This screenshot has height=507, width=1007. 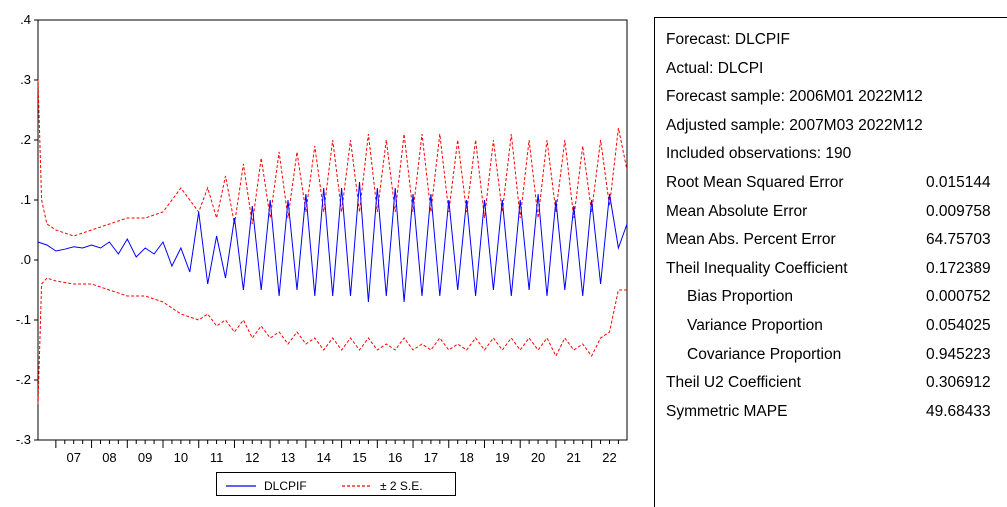 I want to click on stats-header-line: Actual: DLCPI, so click(x=715, y=68).